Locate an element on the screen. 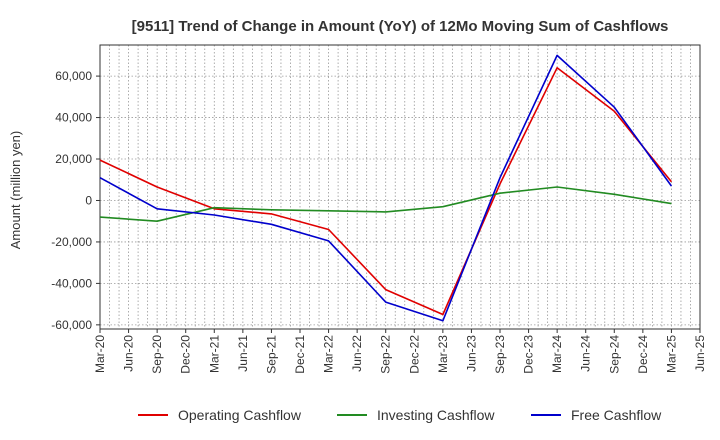 The height and width of the screenshot is (440, 720). legend-label-investing-cashflow: Investing Cashflow is located at coordinates (436, 415).